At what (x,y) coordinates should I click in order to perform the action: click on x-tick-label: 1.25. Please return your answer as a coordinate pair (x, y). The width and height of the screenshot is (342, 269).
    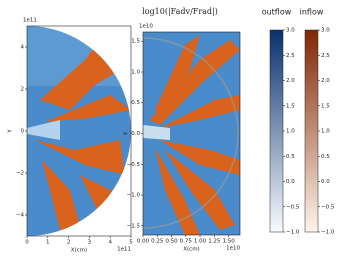
    Looking at the image, I should click on (214, 242).